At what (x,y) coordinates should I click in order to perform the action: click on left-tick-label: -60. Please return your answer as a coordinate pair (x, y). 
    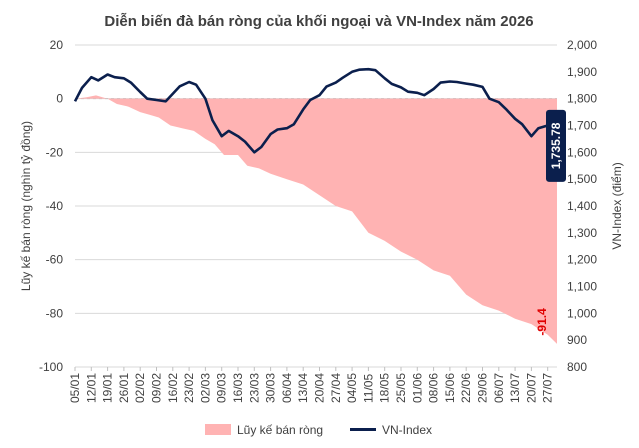
    Looking at the image, I should click on (55, 260).